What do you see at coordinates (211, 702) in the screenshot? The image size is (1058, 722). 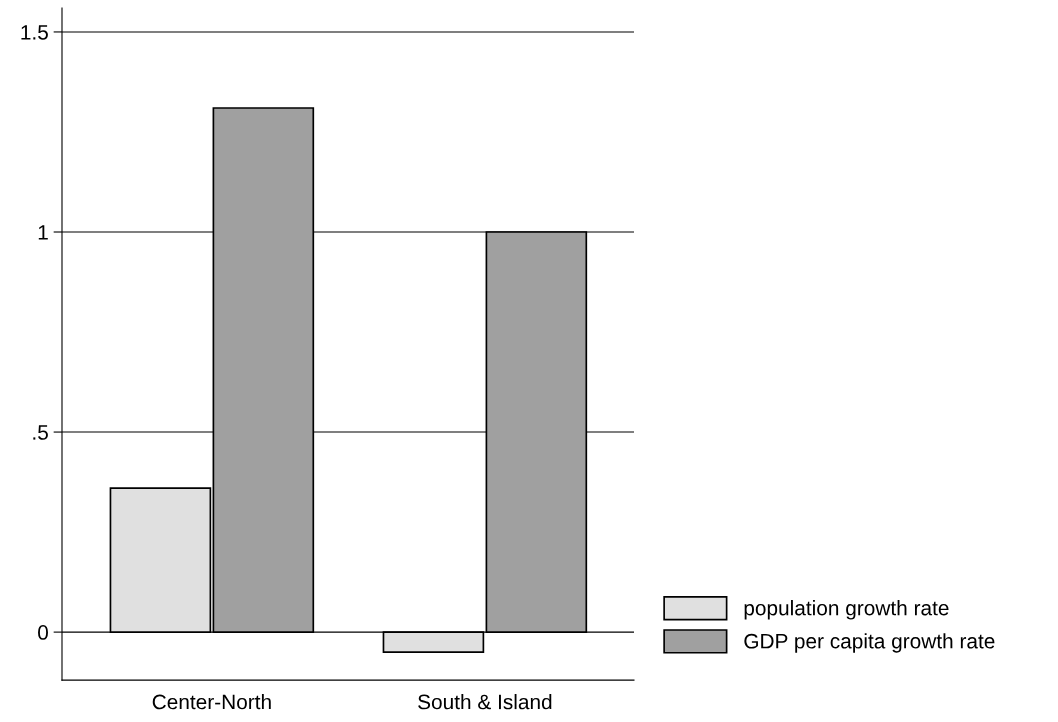 I see `x-tick-label: Center-North` at bounding box center [211, 702].